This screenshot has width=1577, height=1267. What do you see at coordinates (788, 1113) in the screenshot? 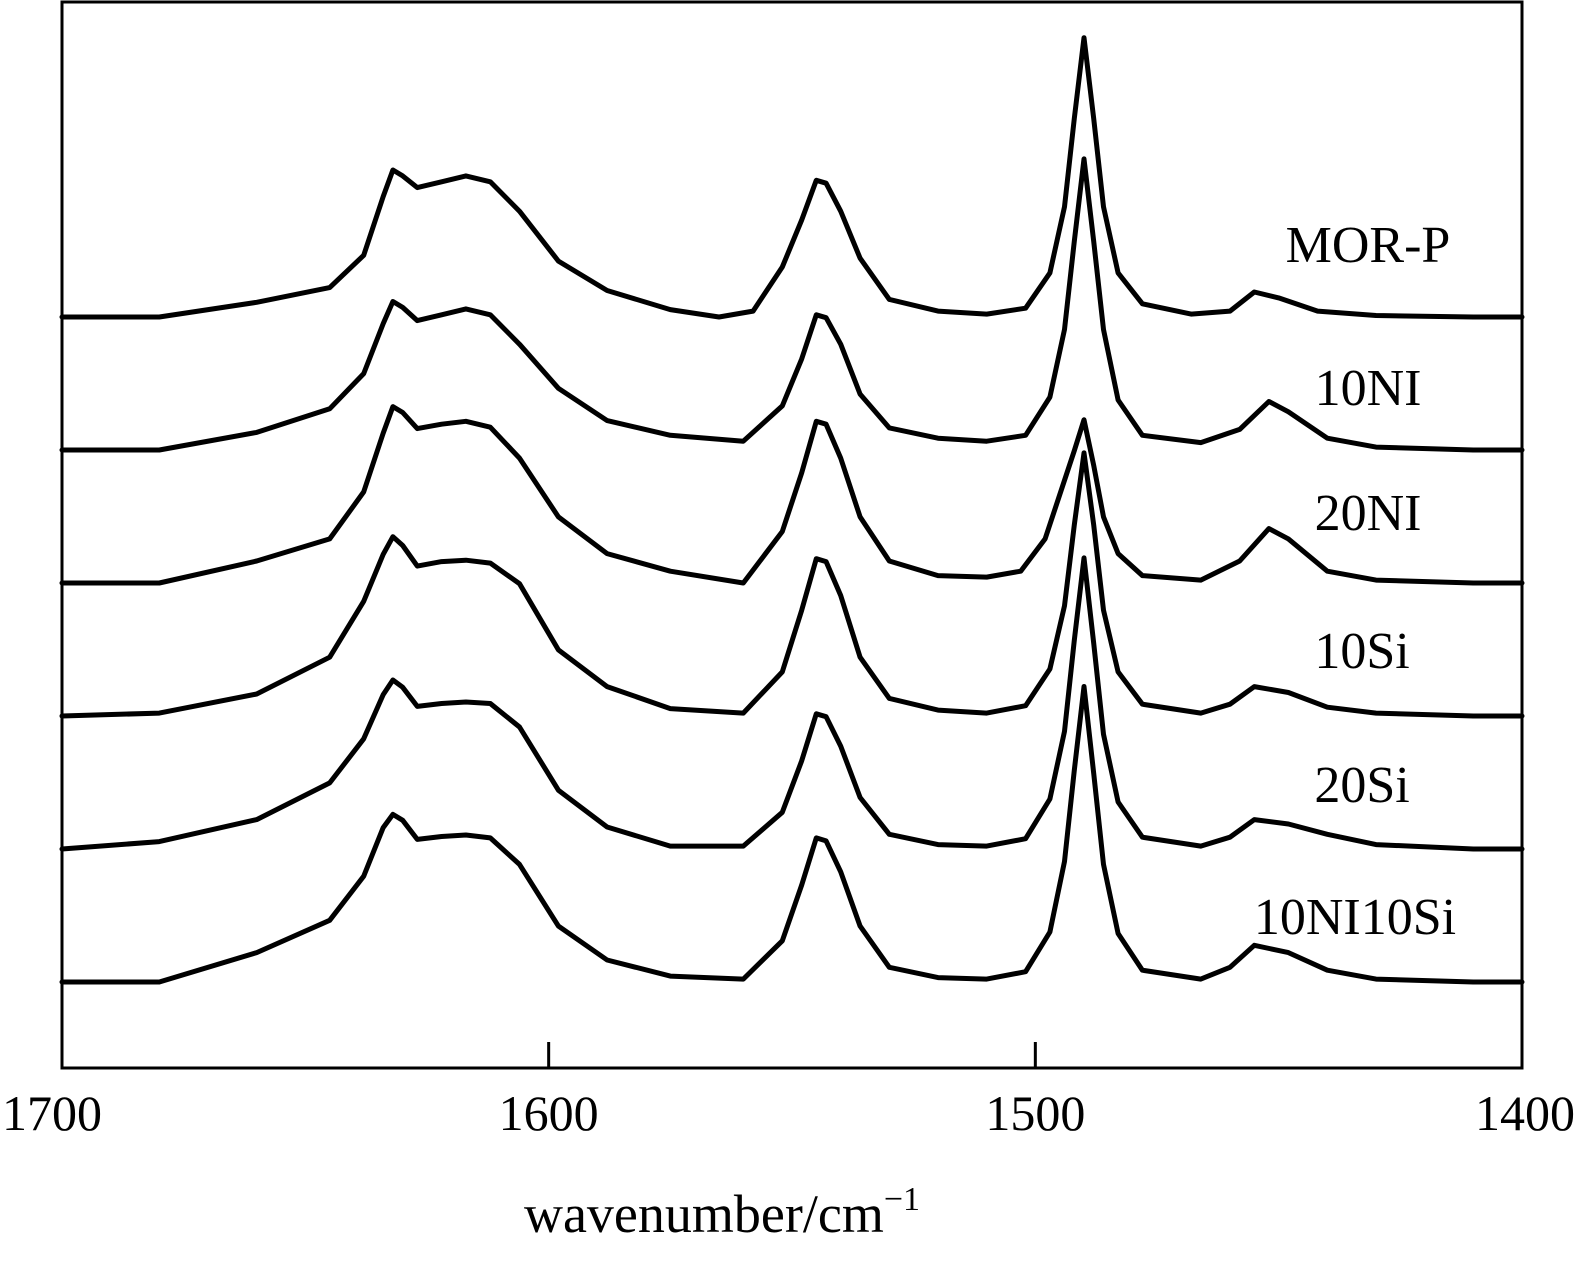
I see `x-axis-tick-labels: 1700 1600 1500 1400` at bounding box center [788, 1113].